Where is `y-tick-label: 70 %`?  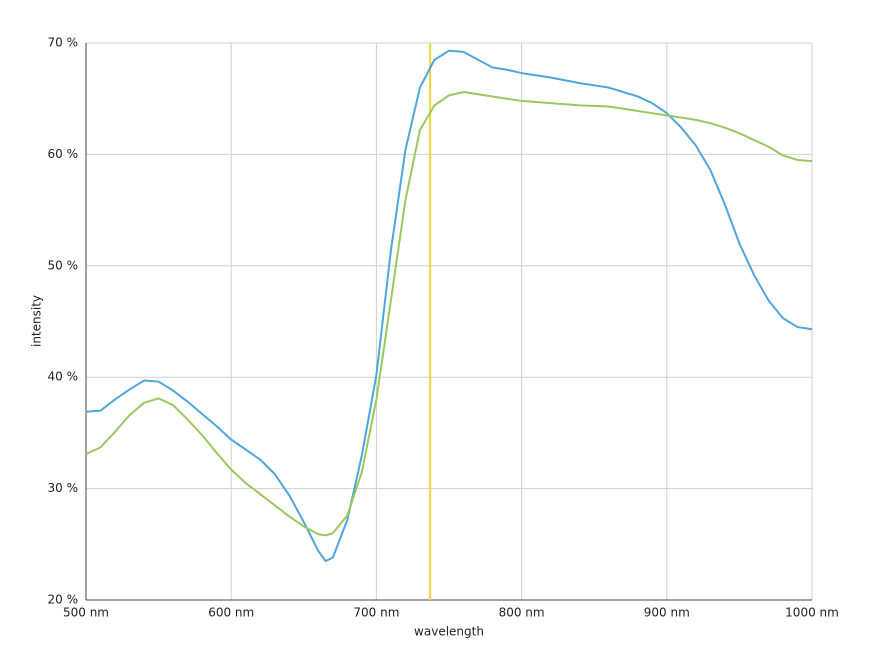 y-tick-label: 70 % is located at coordinates (63, 43).